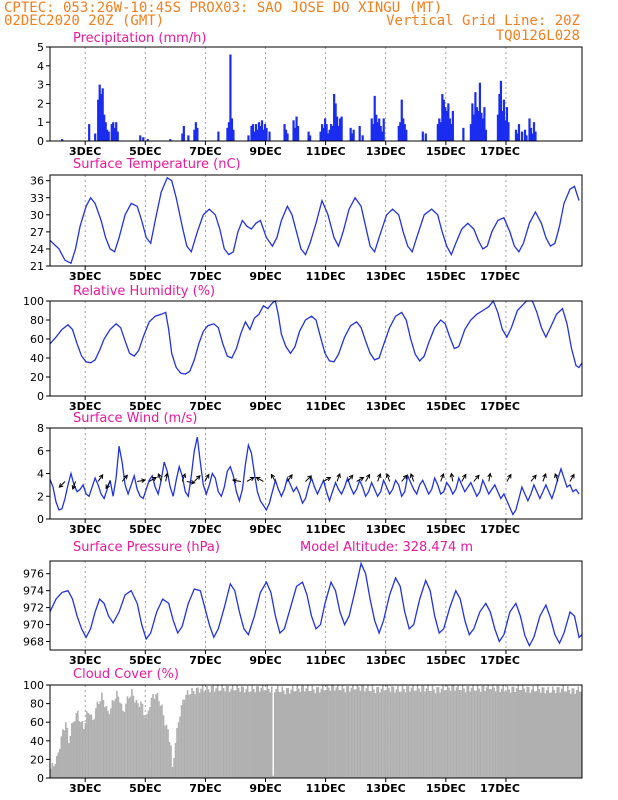 This screenshot has width=618, height=800. I want to click on y-tick-label: 24, so click(37, 249).